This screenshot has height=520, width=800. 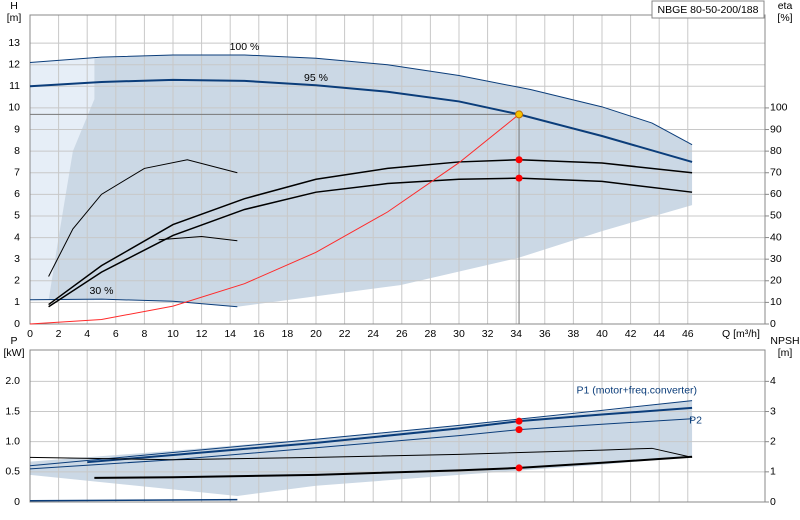 What do you see at coordinates (776, 237) in the screenshot?
I see `y2-tick-label: 40` at bounding box center [776, 237].